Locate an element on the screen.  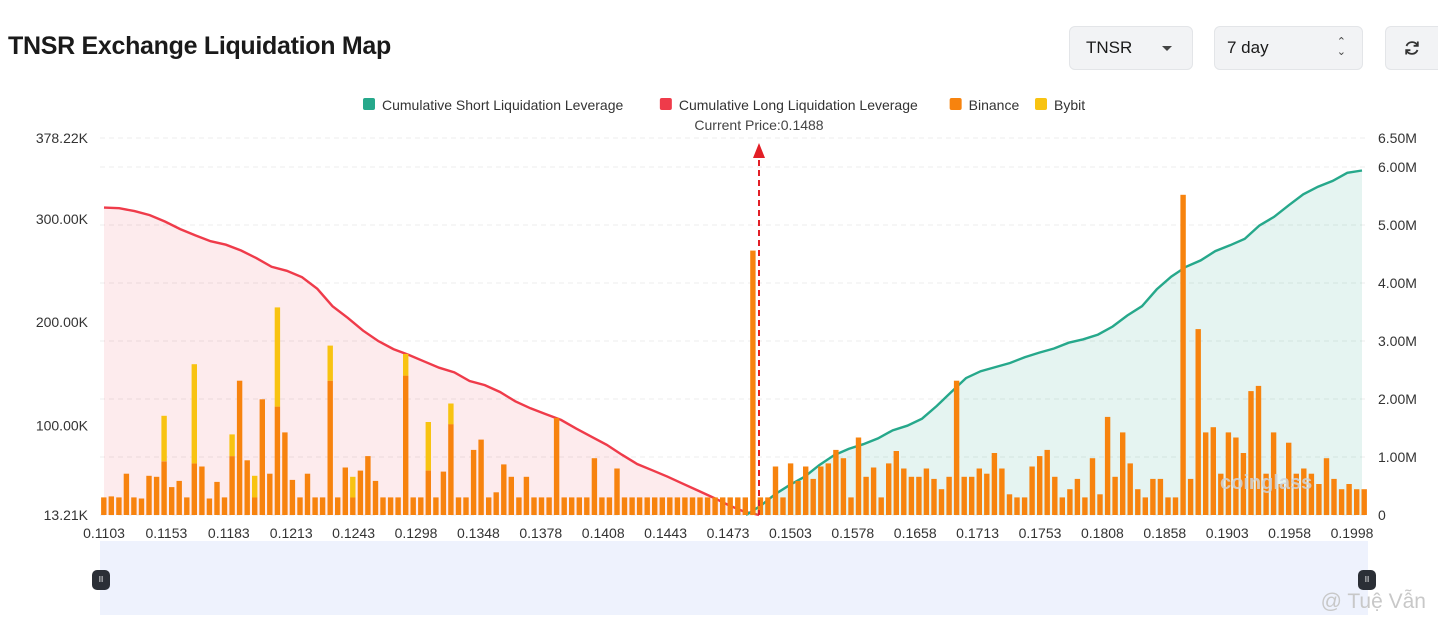
left-axis: 378.22K 300.00K 200.00K 100.00K 13.21K is located at coordinates (62, 326).